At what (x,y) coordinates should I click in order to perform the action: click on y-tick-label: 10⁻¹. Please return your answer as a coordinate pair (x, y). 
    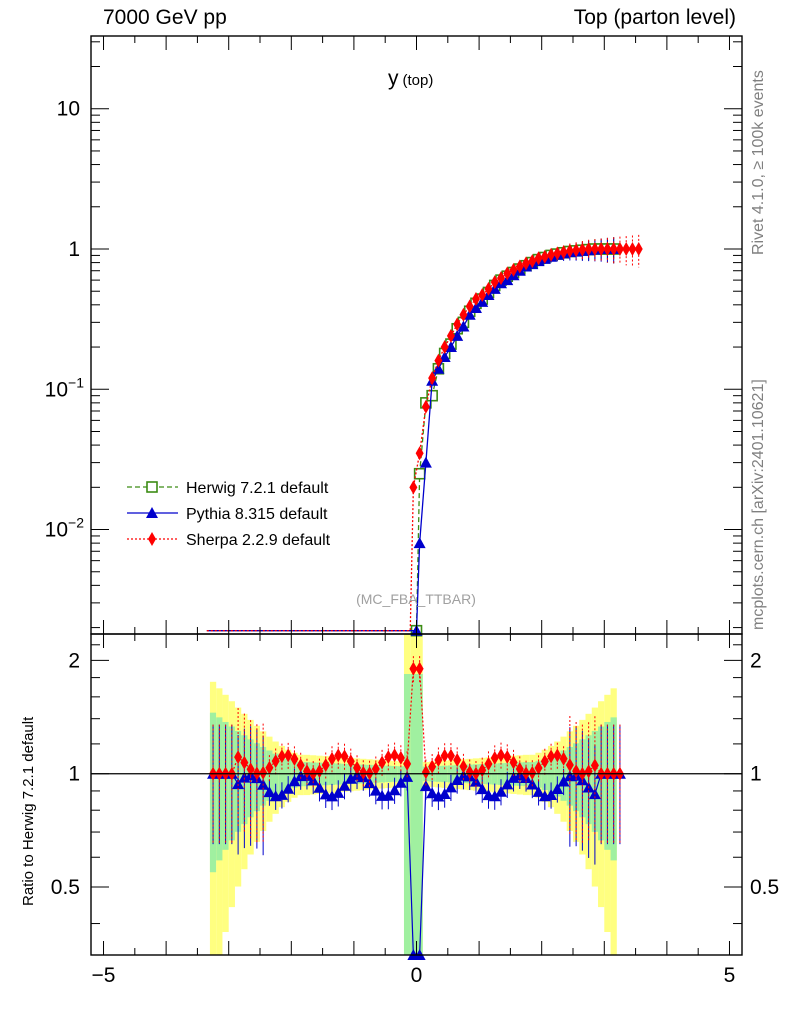
    Looking at the image, I should click on (65, 387).